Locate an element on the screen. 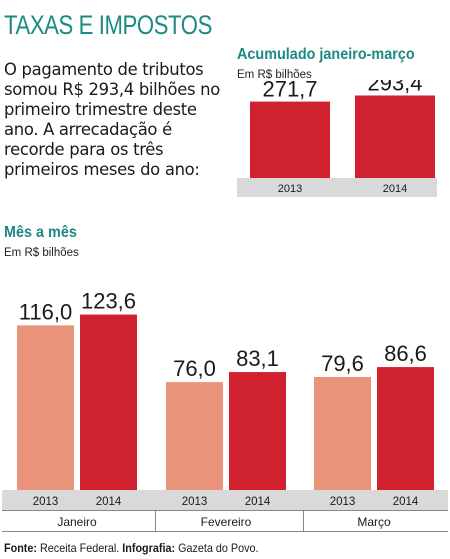  monthly-year-band is located at coordinates (225, 500).